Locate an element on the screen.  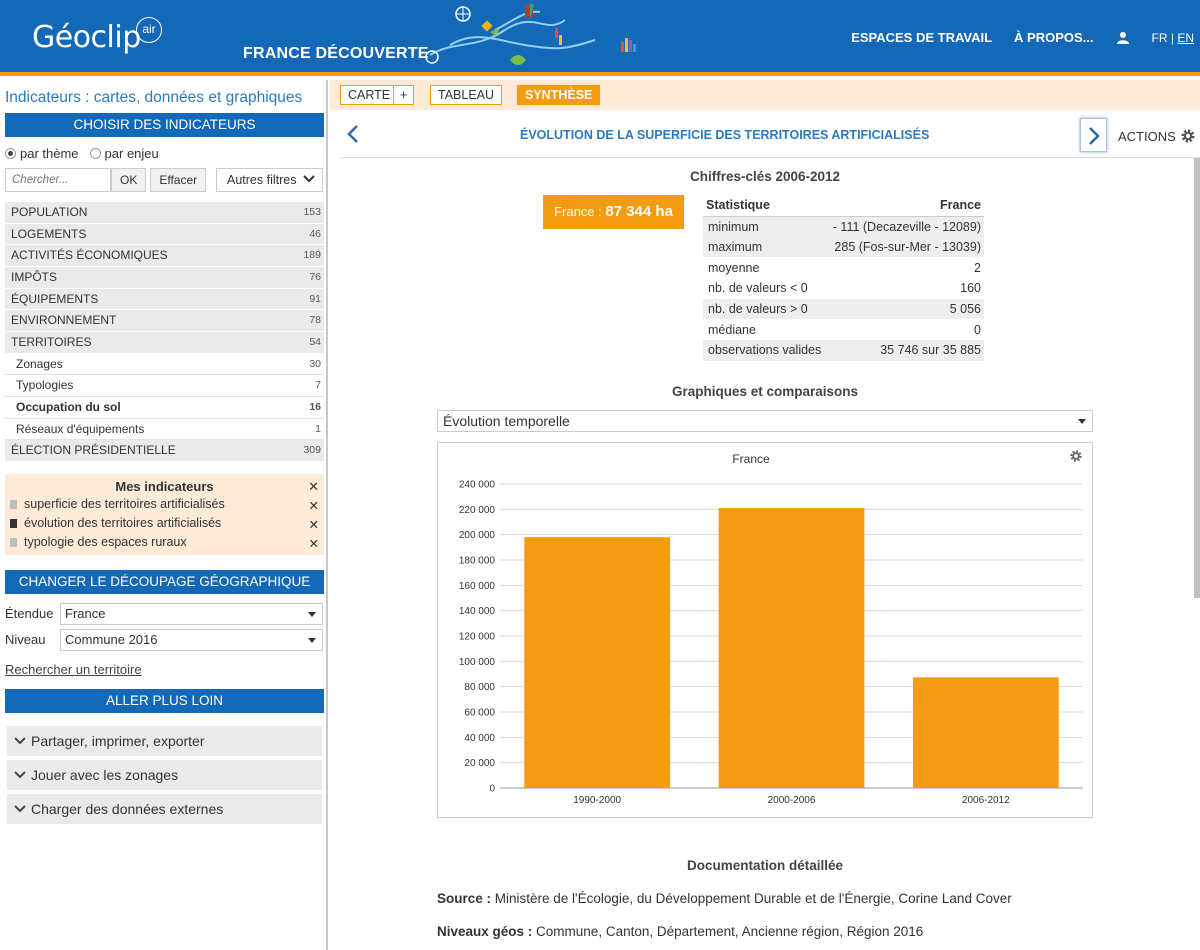
bar is located at coordinates (597, 662).